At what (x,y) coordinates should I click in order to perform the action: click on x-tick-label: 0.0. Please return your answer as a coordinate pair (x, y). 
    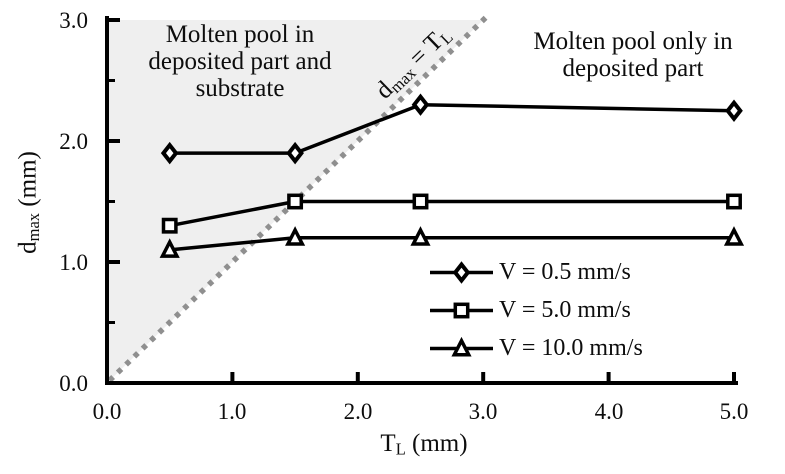
    Looking at the image, I should click on (107, 411).